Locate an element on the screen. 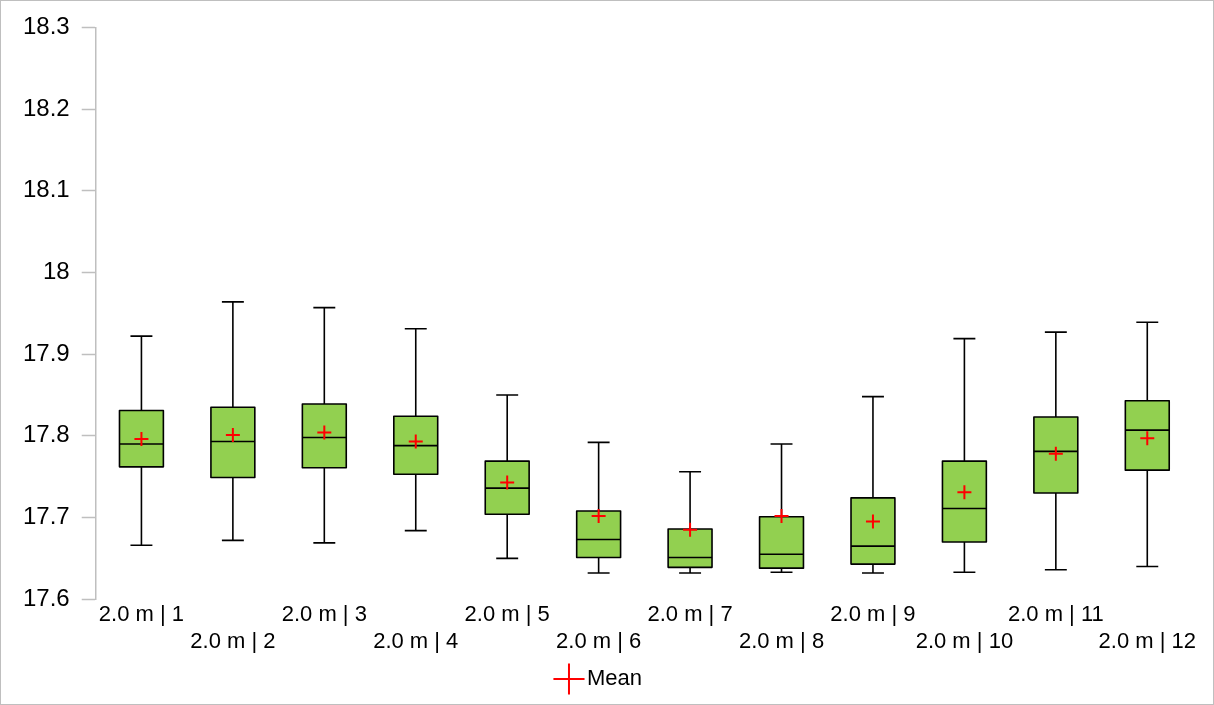  x-tick-label: 2.0 m | 12 is located at coordinates (1147, 640).